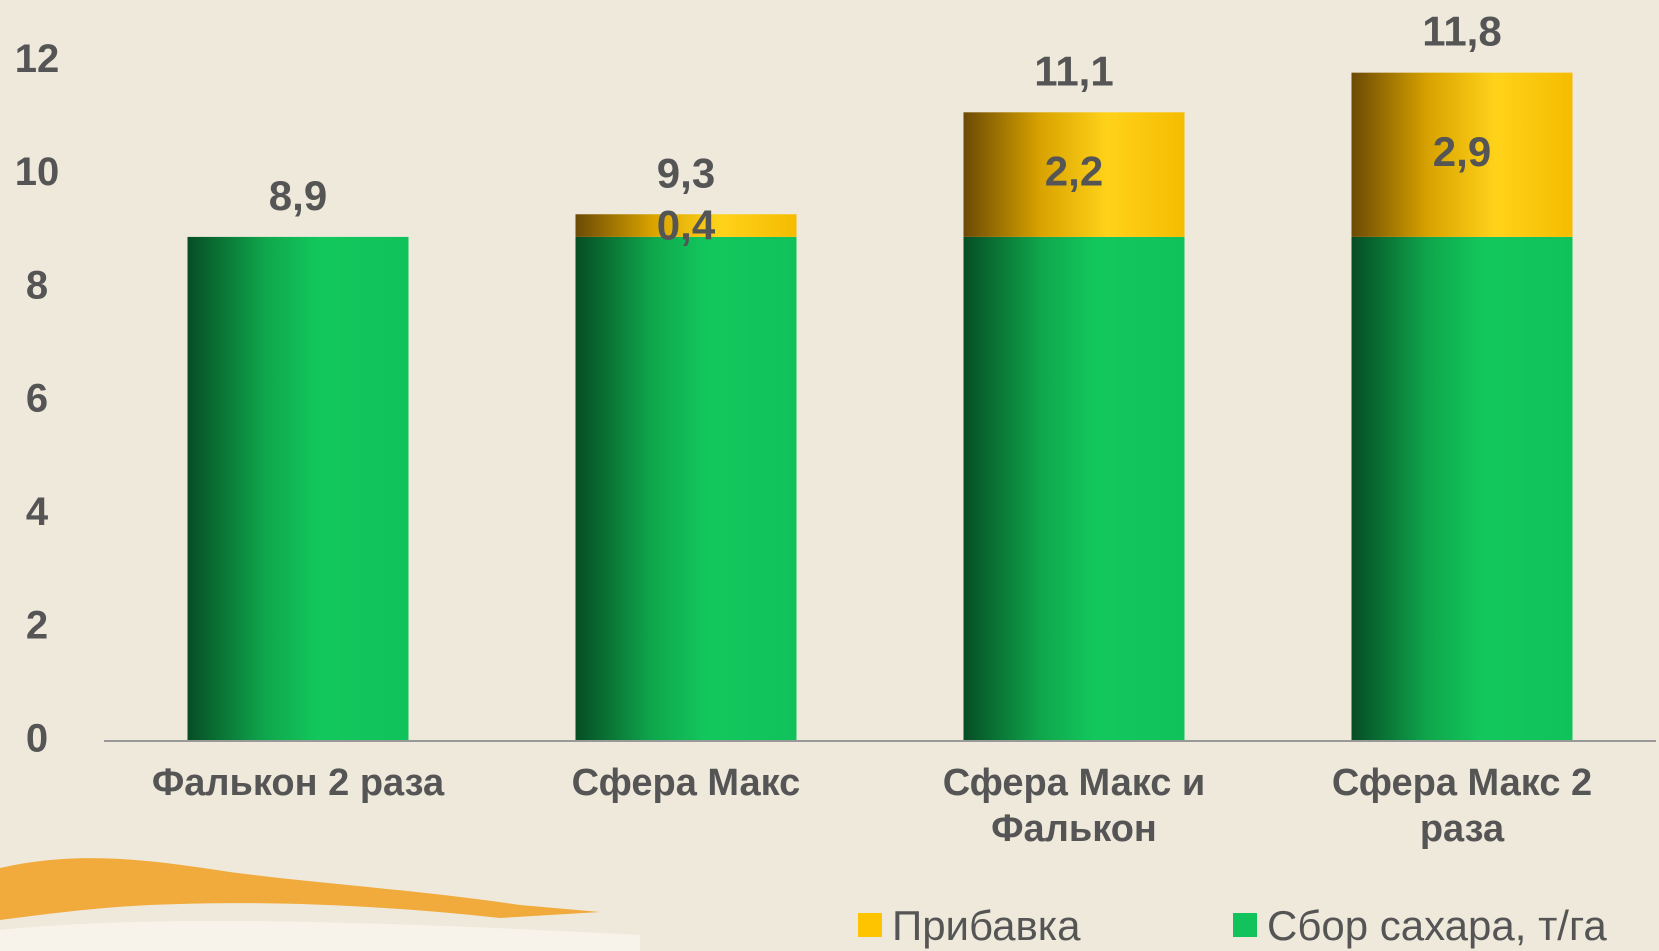 The height and width of the screenshot is (951, 1659). What do you see at coordinates (37, 739) in the screenshot?
I see `y-tick-label: 0` at bounding box center [37, 739].